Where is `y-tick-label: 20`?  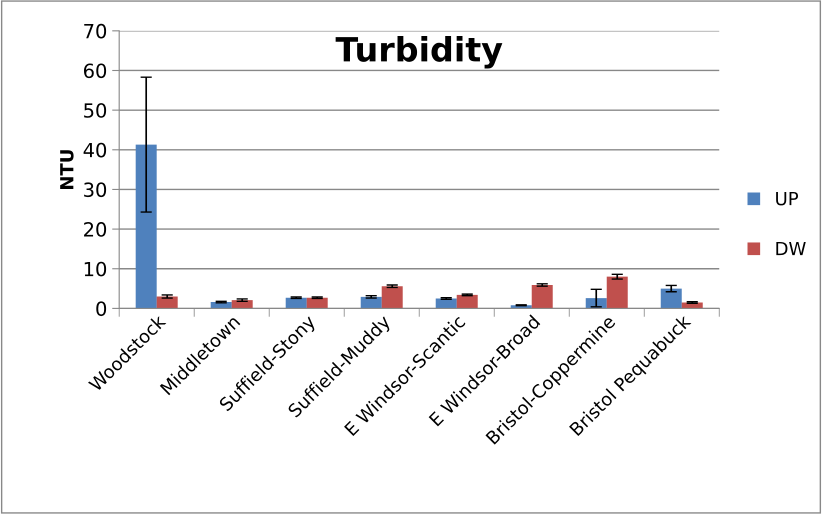 y-tick-label: 20 is located at coordinates (95, 229).